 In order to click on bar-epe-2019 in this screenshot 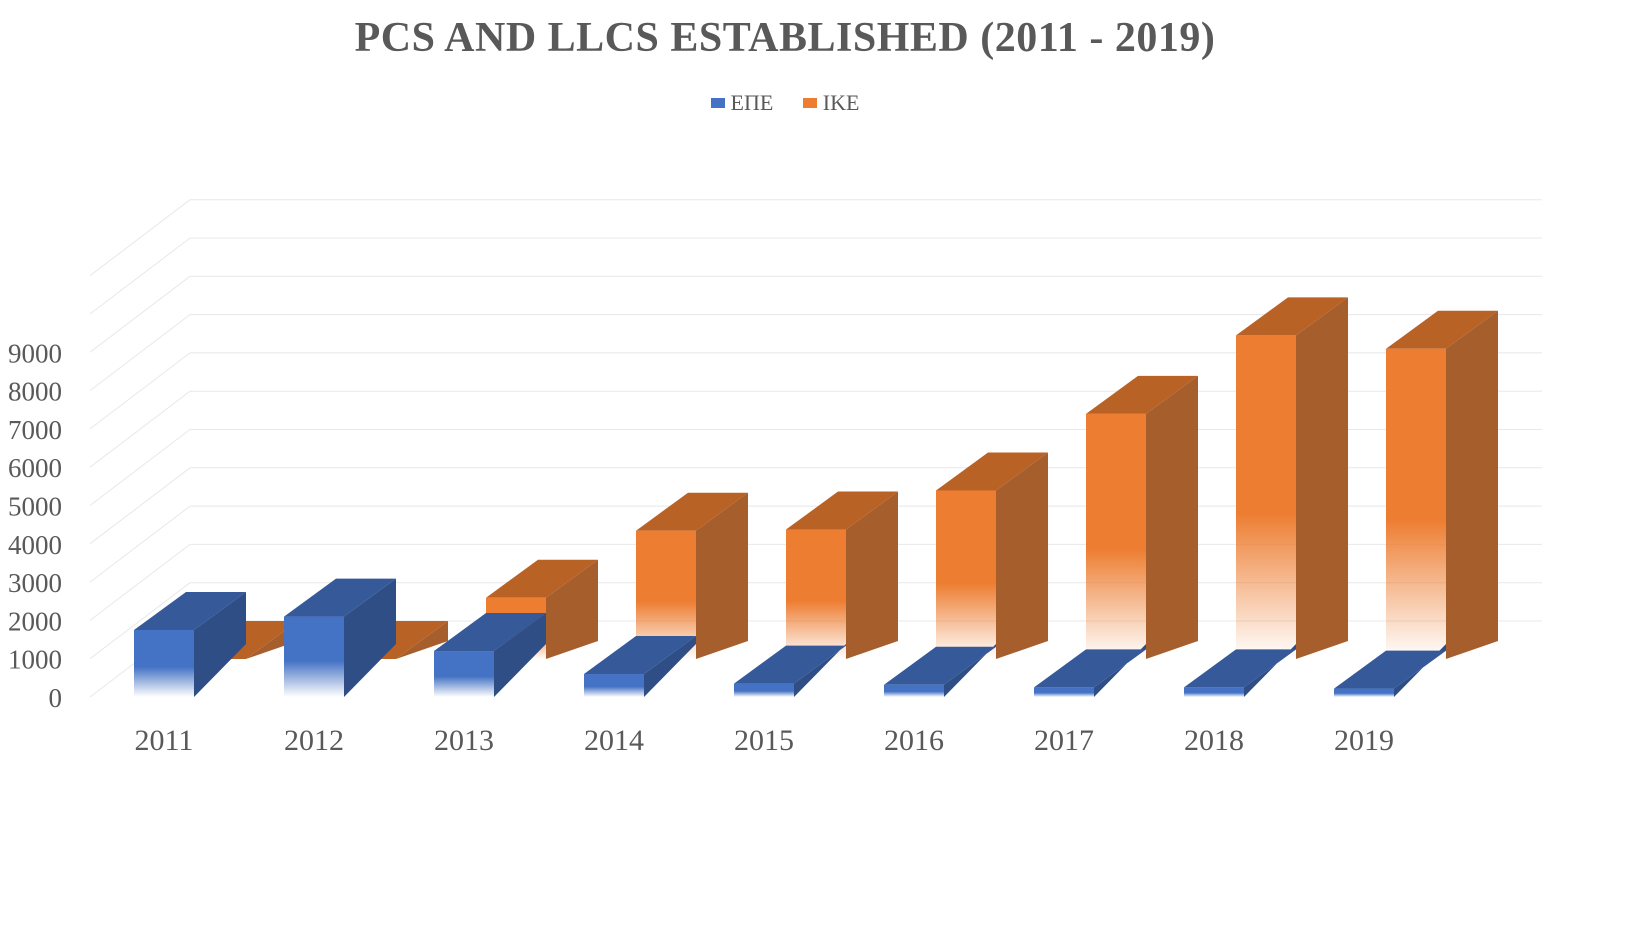, I will do `click(1390, 670)`.